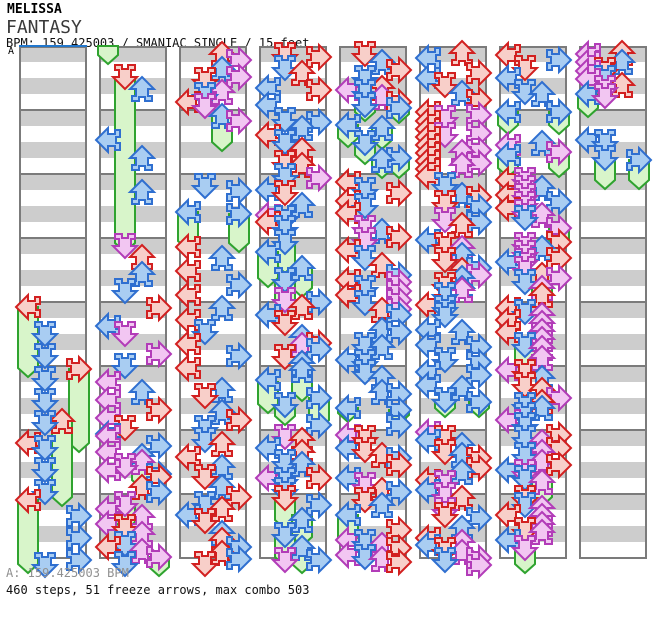 The image size is (672, 620). What do you see at coordinates (44, 27) in the screenshot?
I see `song-title: FANTASY` at bounding box center [44, 27].